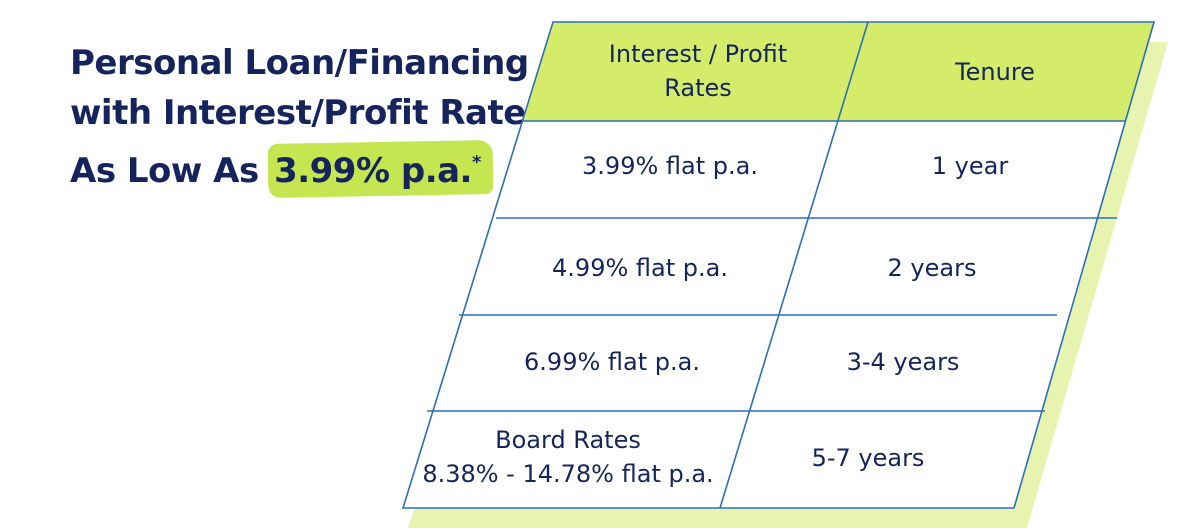 Image resolution: width=1200 pixels, height=528 pixels. I want to click on rate-cell: 3.99% flat p.a., so click(670, 166).